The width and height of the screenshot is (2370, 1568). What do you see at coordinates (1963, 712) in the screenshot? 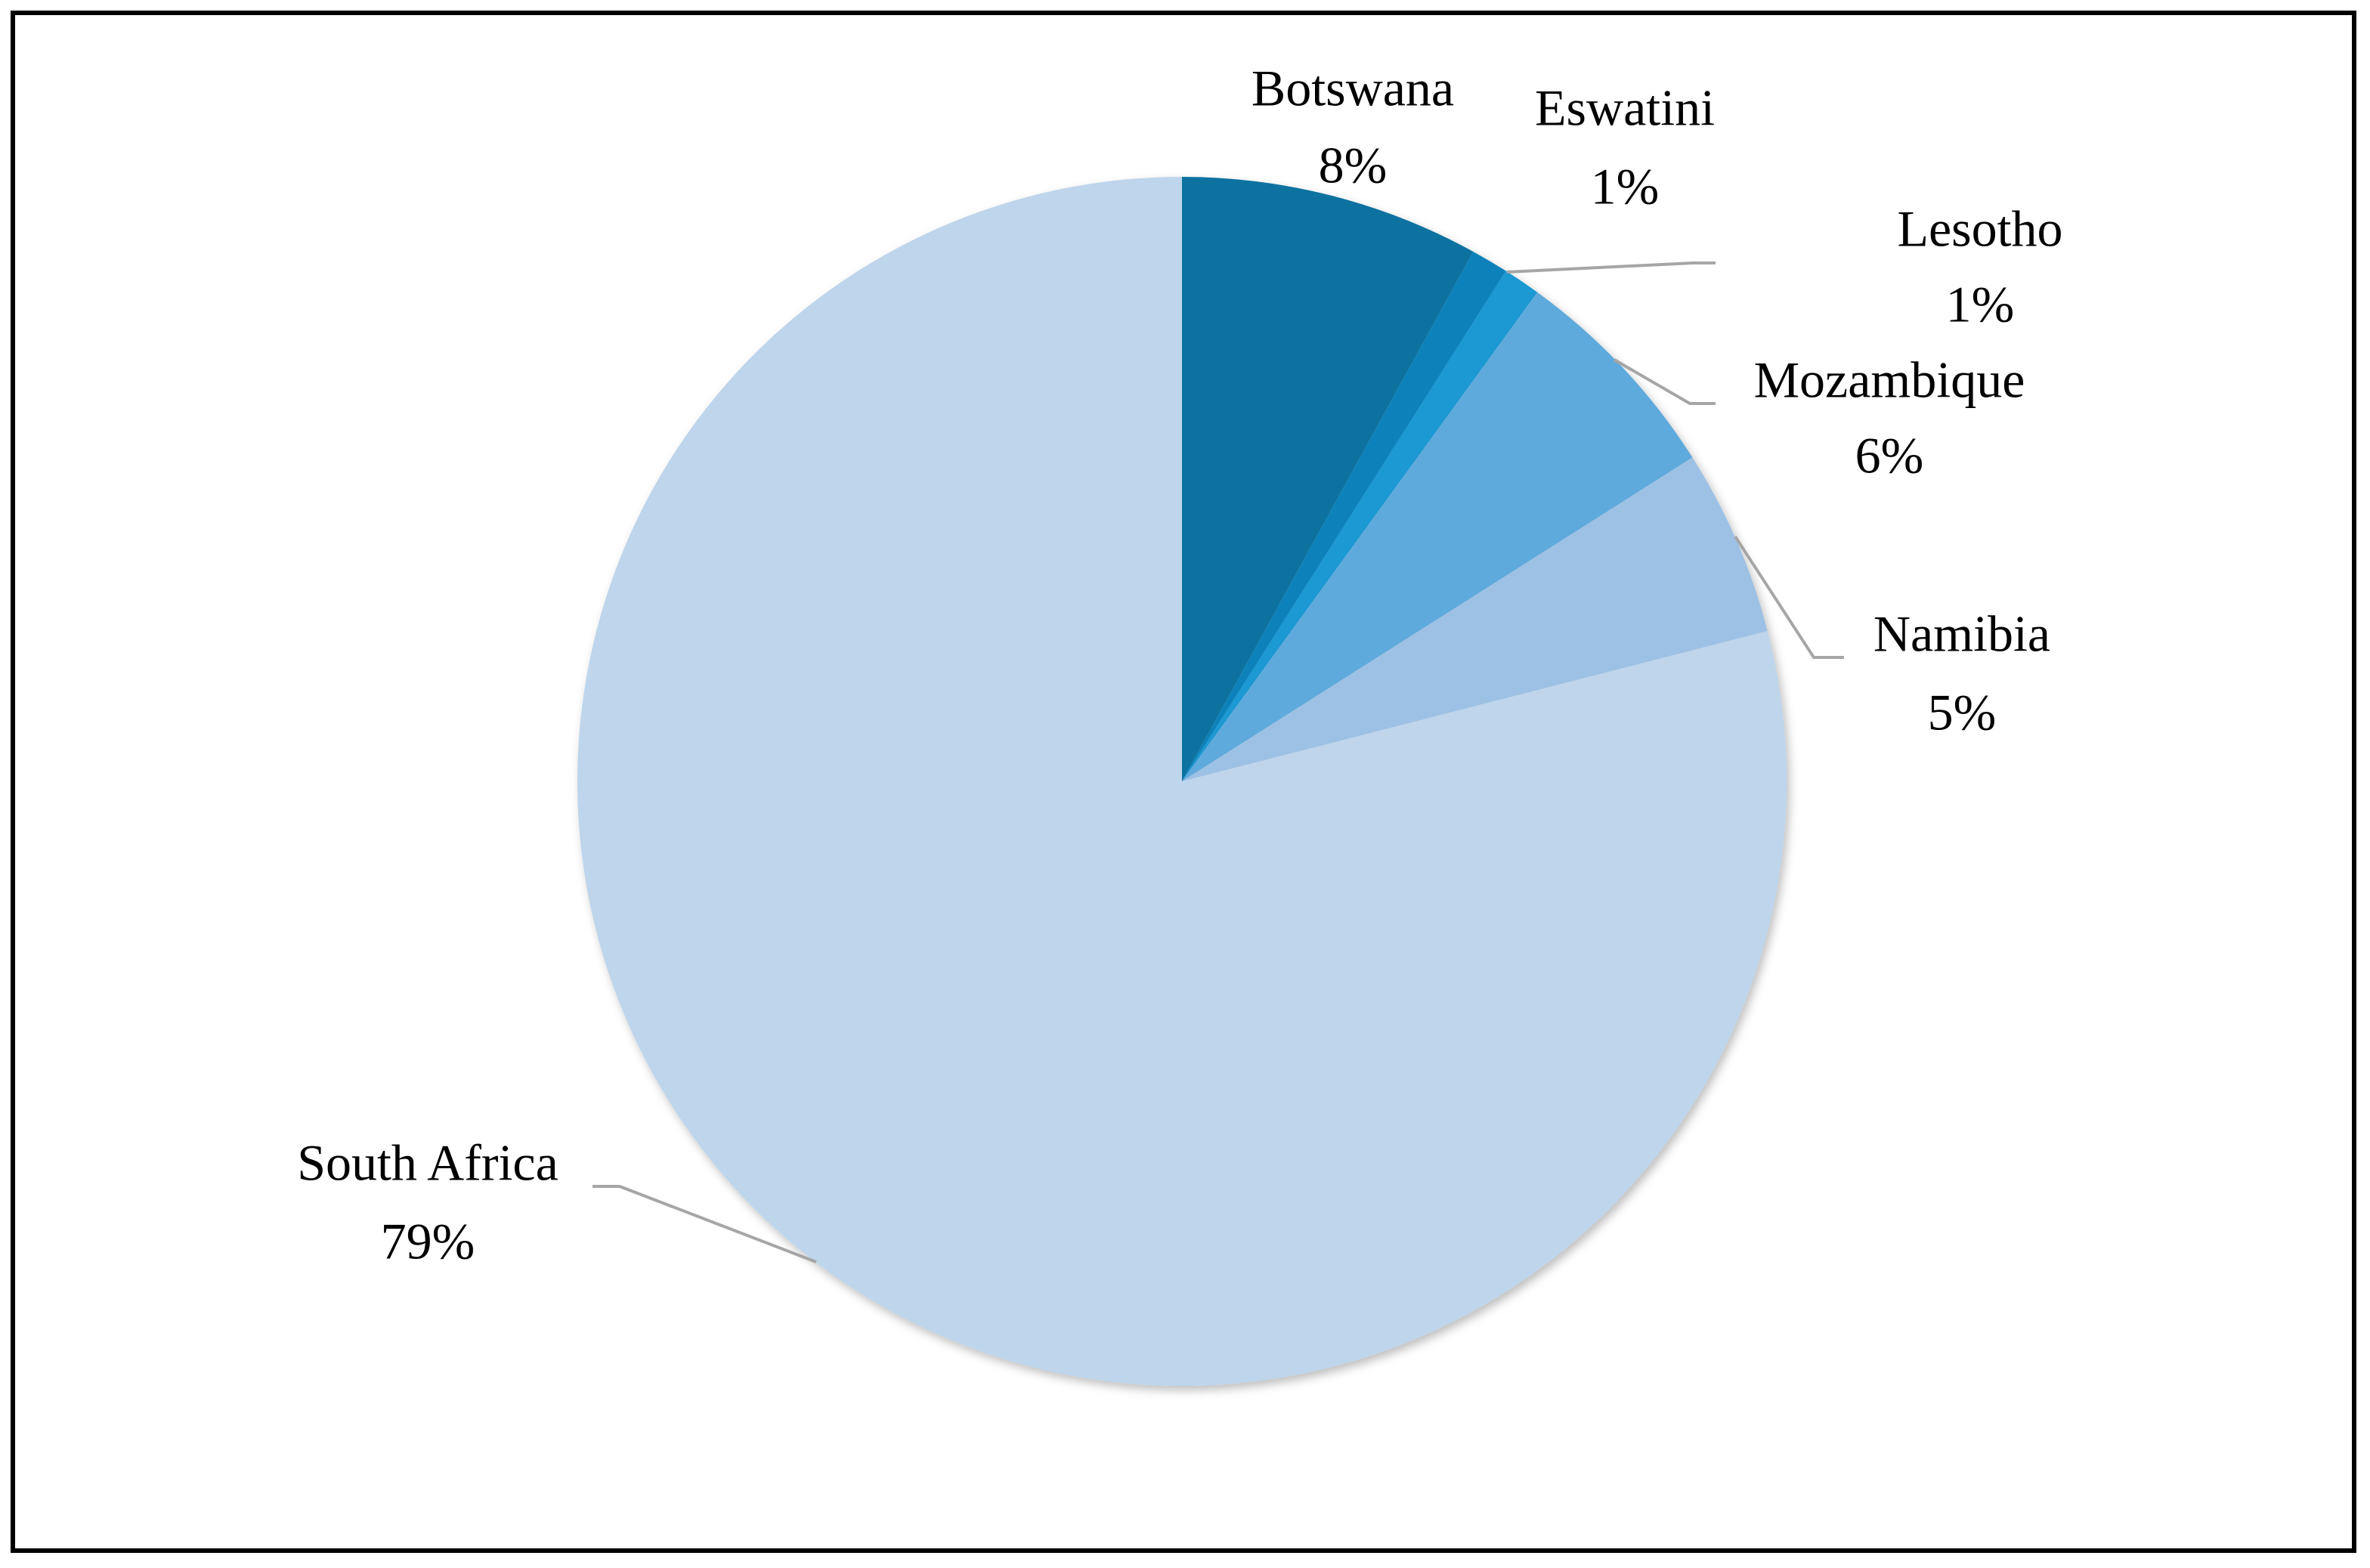
I see `value-label: 5%` at bounding box center [1963, 712].